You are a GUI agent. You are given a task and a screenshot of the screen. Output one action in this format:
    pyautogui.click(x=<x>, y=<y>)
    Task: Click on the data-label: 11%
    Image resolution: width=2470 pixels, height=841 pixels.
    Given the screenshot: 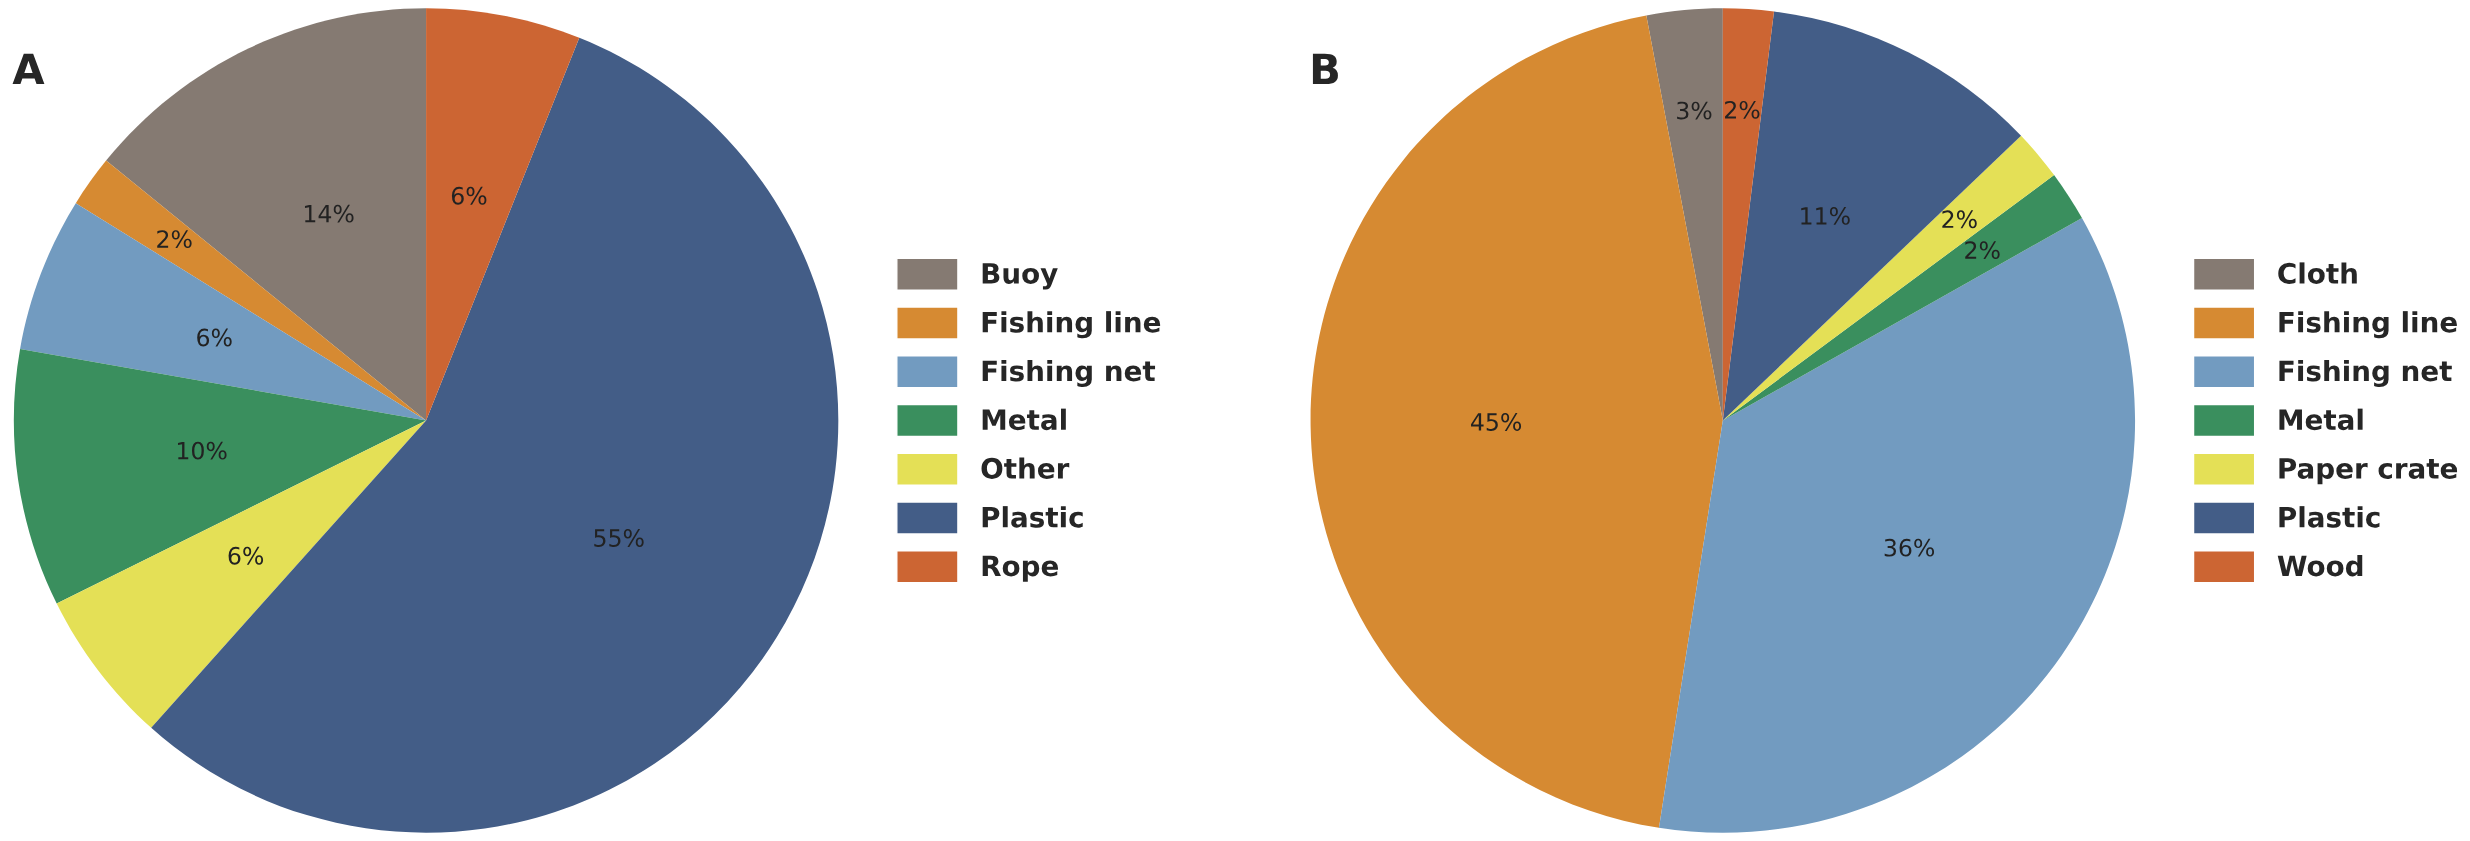 What is the action you would take?
    pyautogui.click(x=1825, y=215)
    